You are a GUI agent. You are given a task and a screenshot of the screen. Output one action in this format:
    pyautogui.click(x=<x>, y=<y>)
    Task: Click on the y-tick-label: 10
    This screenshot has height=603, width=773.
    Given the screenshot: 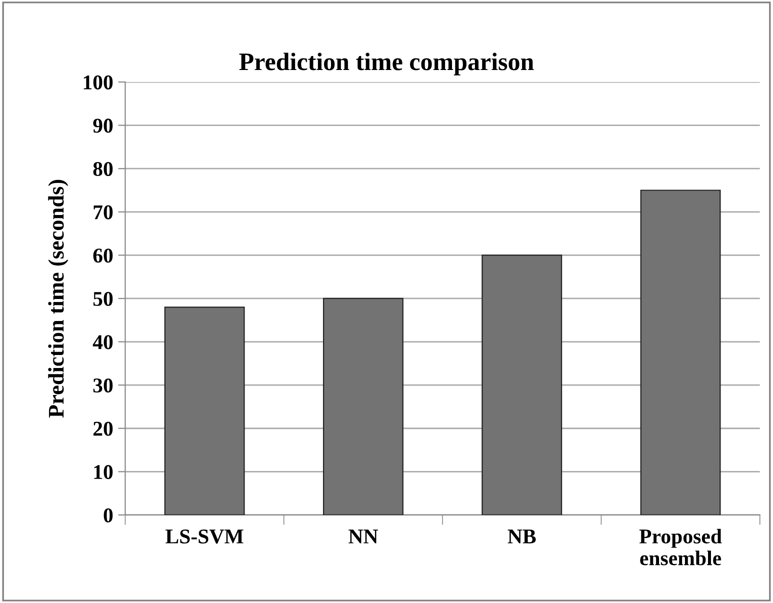 What is the action you would take?
    pyautogui.click(x=103, y=472)
    